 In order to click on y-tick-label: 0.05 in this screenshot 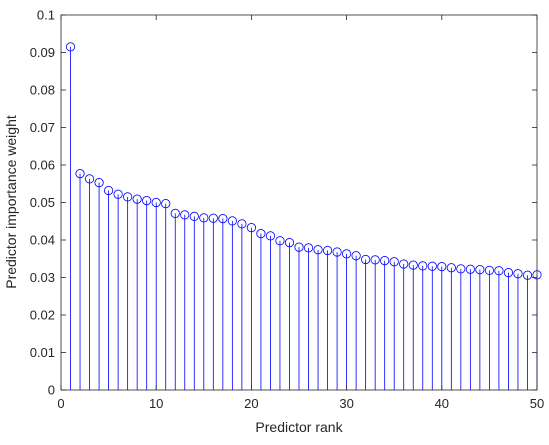, I will do `click(42, 202)`.